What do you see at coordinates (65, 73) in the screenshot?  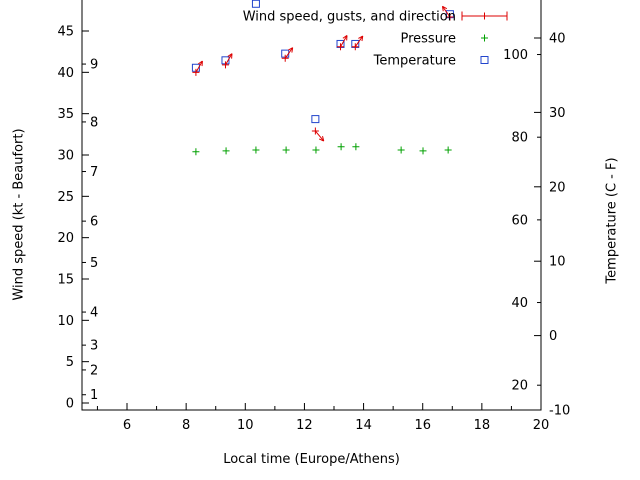 I see `wind-tick-label: 40` at bounding box center [65, 73].